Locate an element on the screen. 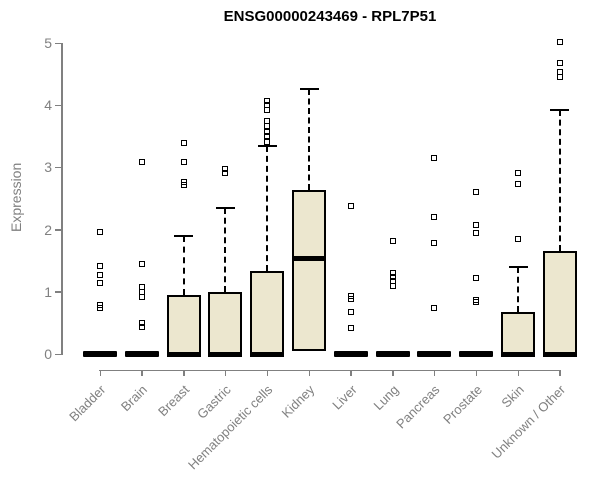 The width and height of the screenshot is (600, 500). x-tick-label: Brain is located at coordinates (134, 398).